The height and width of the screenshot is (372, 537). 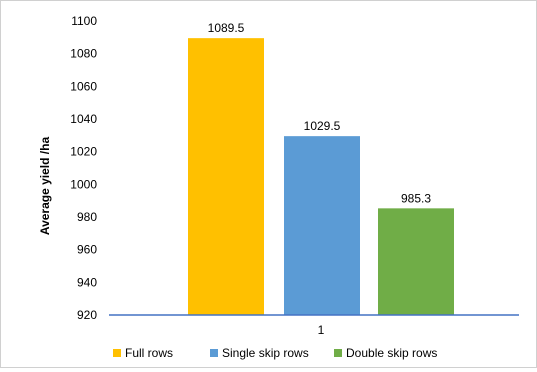 What do you see at coordinates (45, 186) in the screenshot?
I see `y-axis-title: Average yield /ha` at bounding box center [45, 186].